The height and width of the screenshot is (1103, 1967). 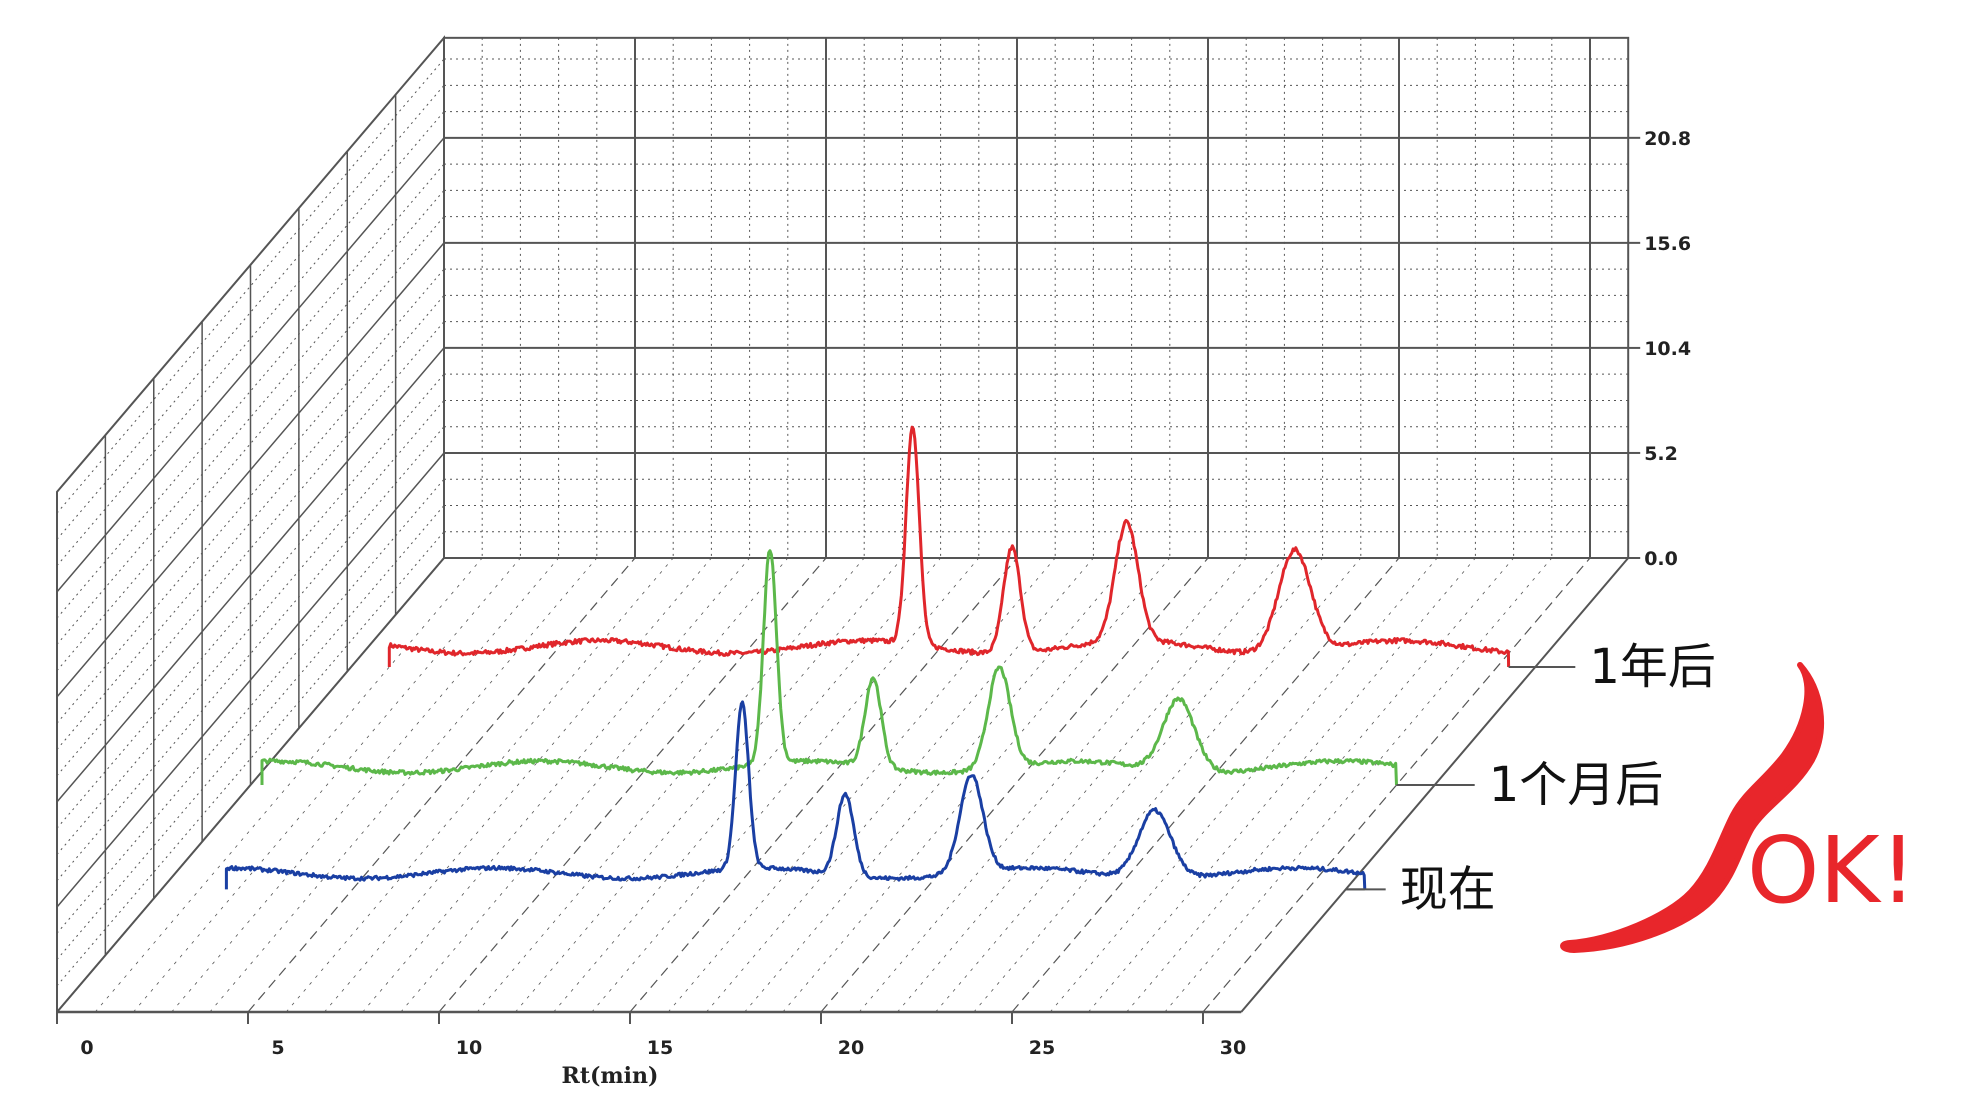 I want to click on x-tick-label: 25, so click(x=1042, y=1048).